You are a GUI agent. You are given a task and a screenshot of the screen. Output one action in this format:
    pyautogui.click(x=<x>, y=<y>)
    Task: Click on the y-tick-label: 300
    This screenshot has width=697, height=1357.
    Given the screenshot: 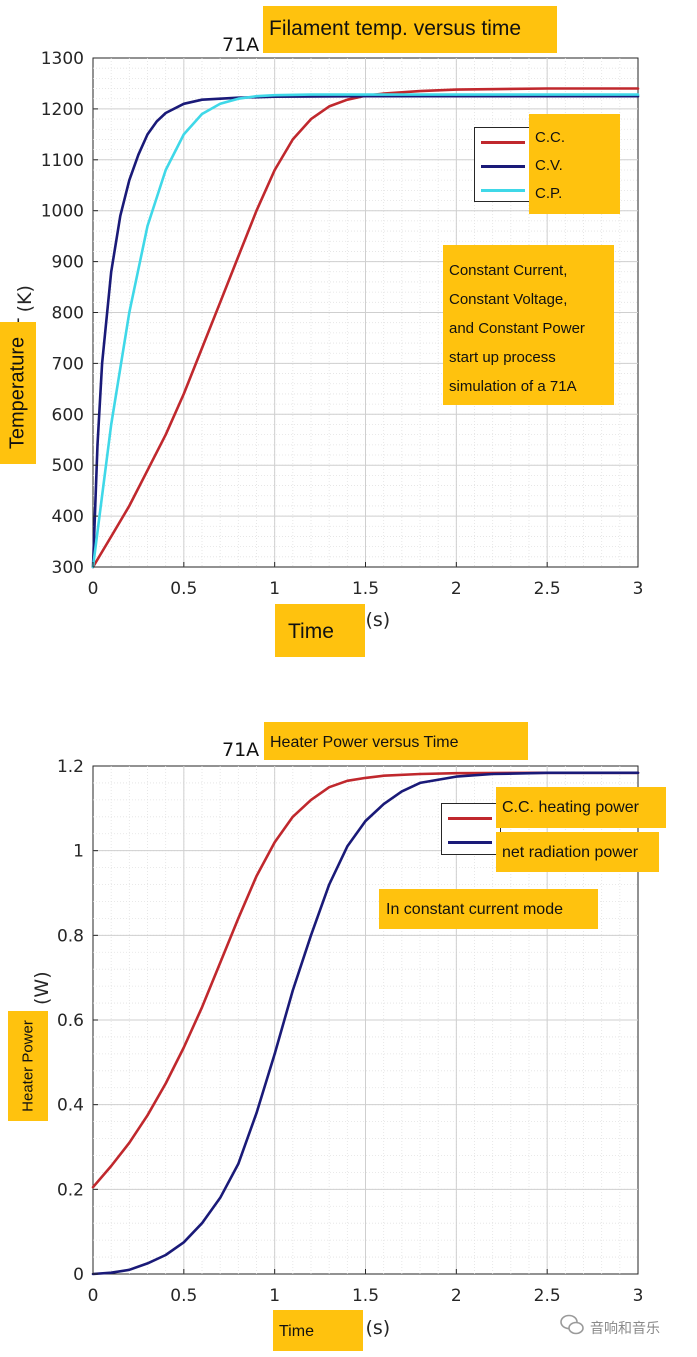 What is the action you would take?
    pyautogui.click(x=68, y=568)
    